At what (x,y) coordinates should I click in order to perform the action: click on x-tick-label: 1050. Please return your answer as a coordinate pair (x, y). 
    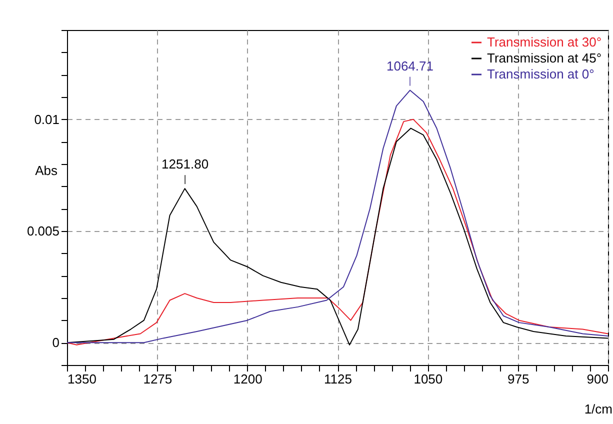
    Looking at the image, I should click on (428, 379).